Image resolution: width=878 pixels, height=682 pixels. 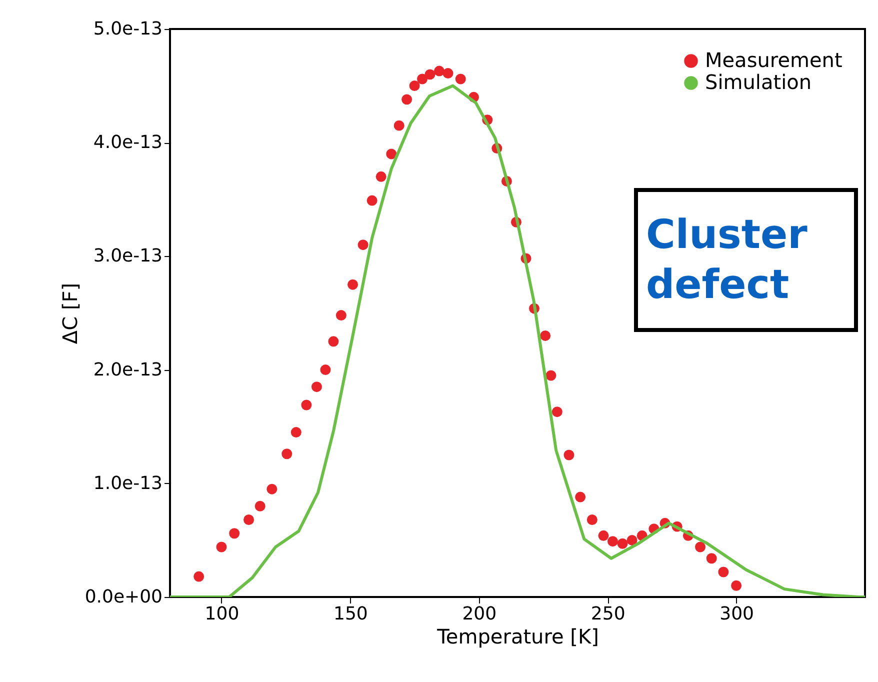 What do you see at coordinates (758, 82) in the screenshot?
I see `legend-label: Simulation` at bounding box center [758, 82].